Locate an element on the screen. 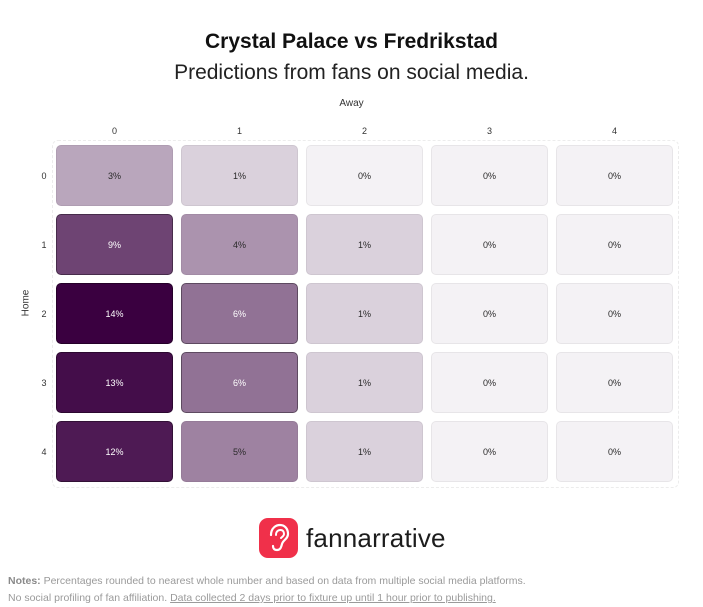 The image size is (703, 607). heatmap-cell: 14% is located at coordinates (114, 313).